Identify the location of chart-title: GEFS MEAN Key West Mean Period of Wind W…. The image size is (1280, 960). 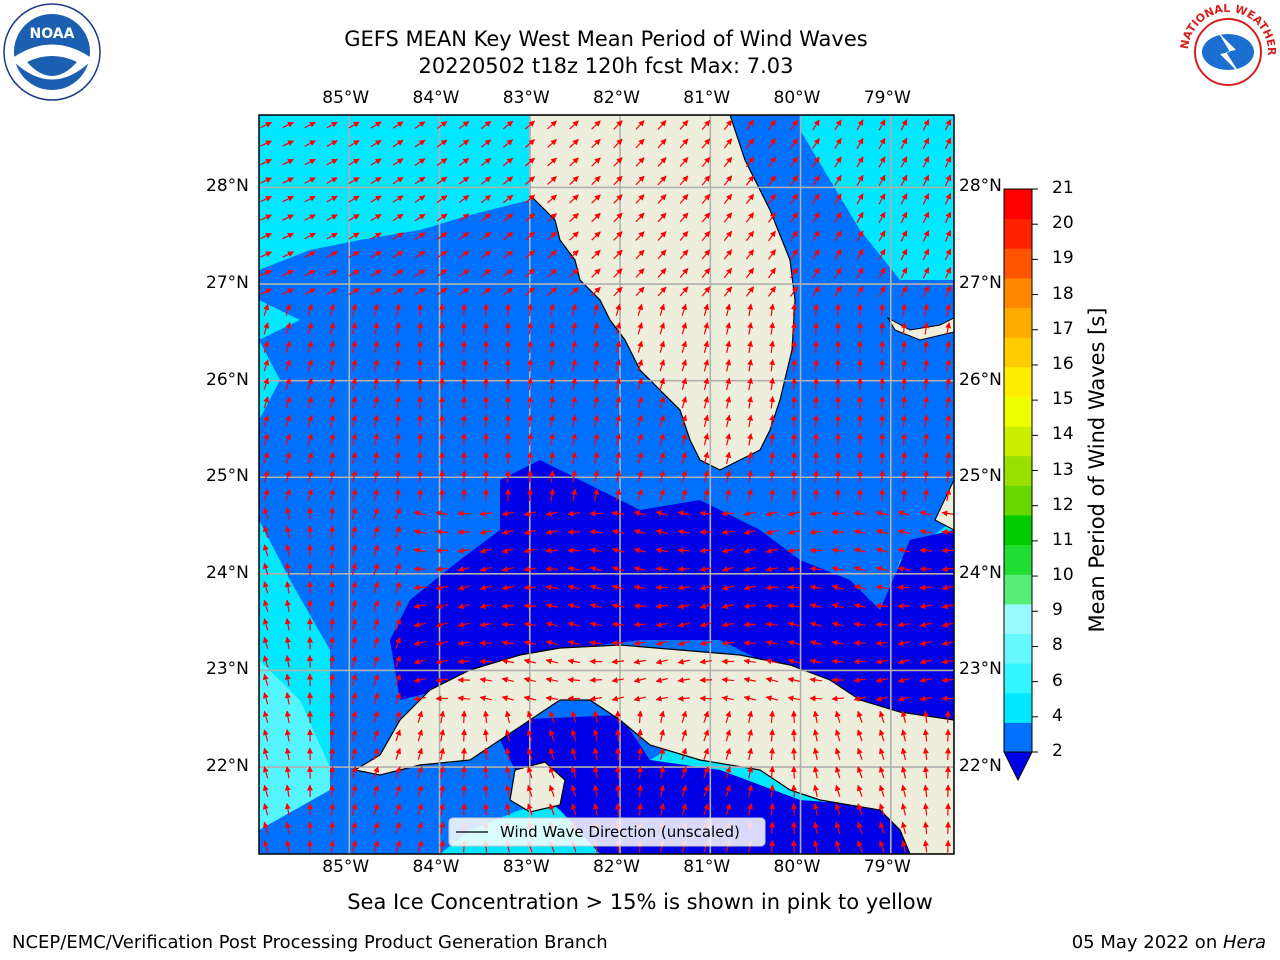
(606, 39).